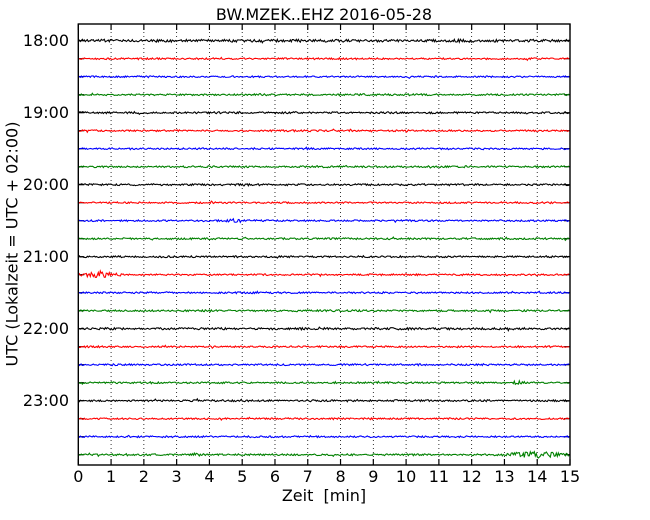 Image resolution: width=650 pixels, height=520 pixels. I want to click on trace-1900, so click(324, 113).